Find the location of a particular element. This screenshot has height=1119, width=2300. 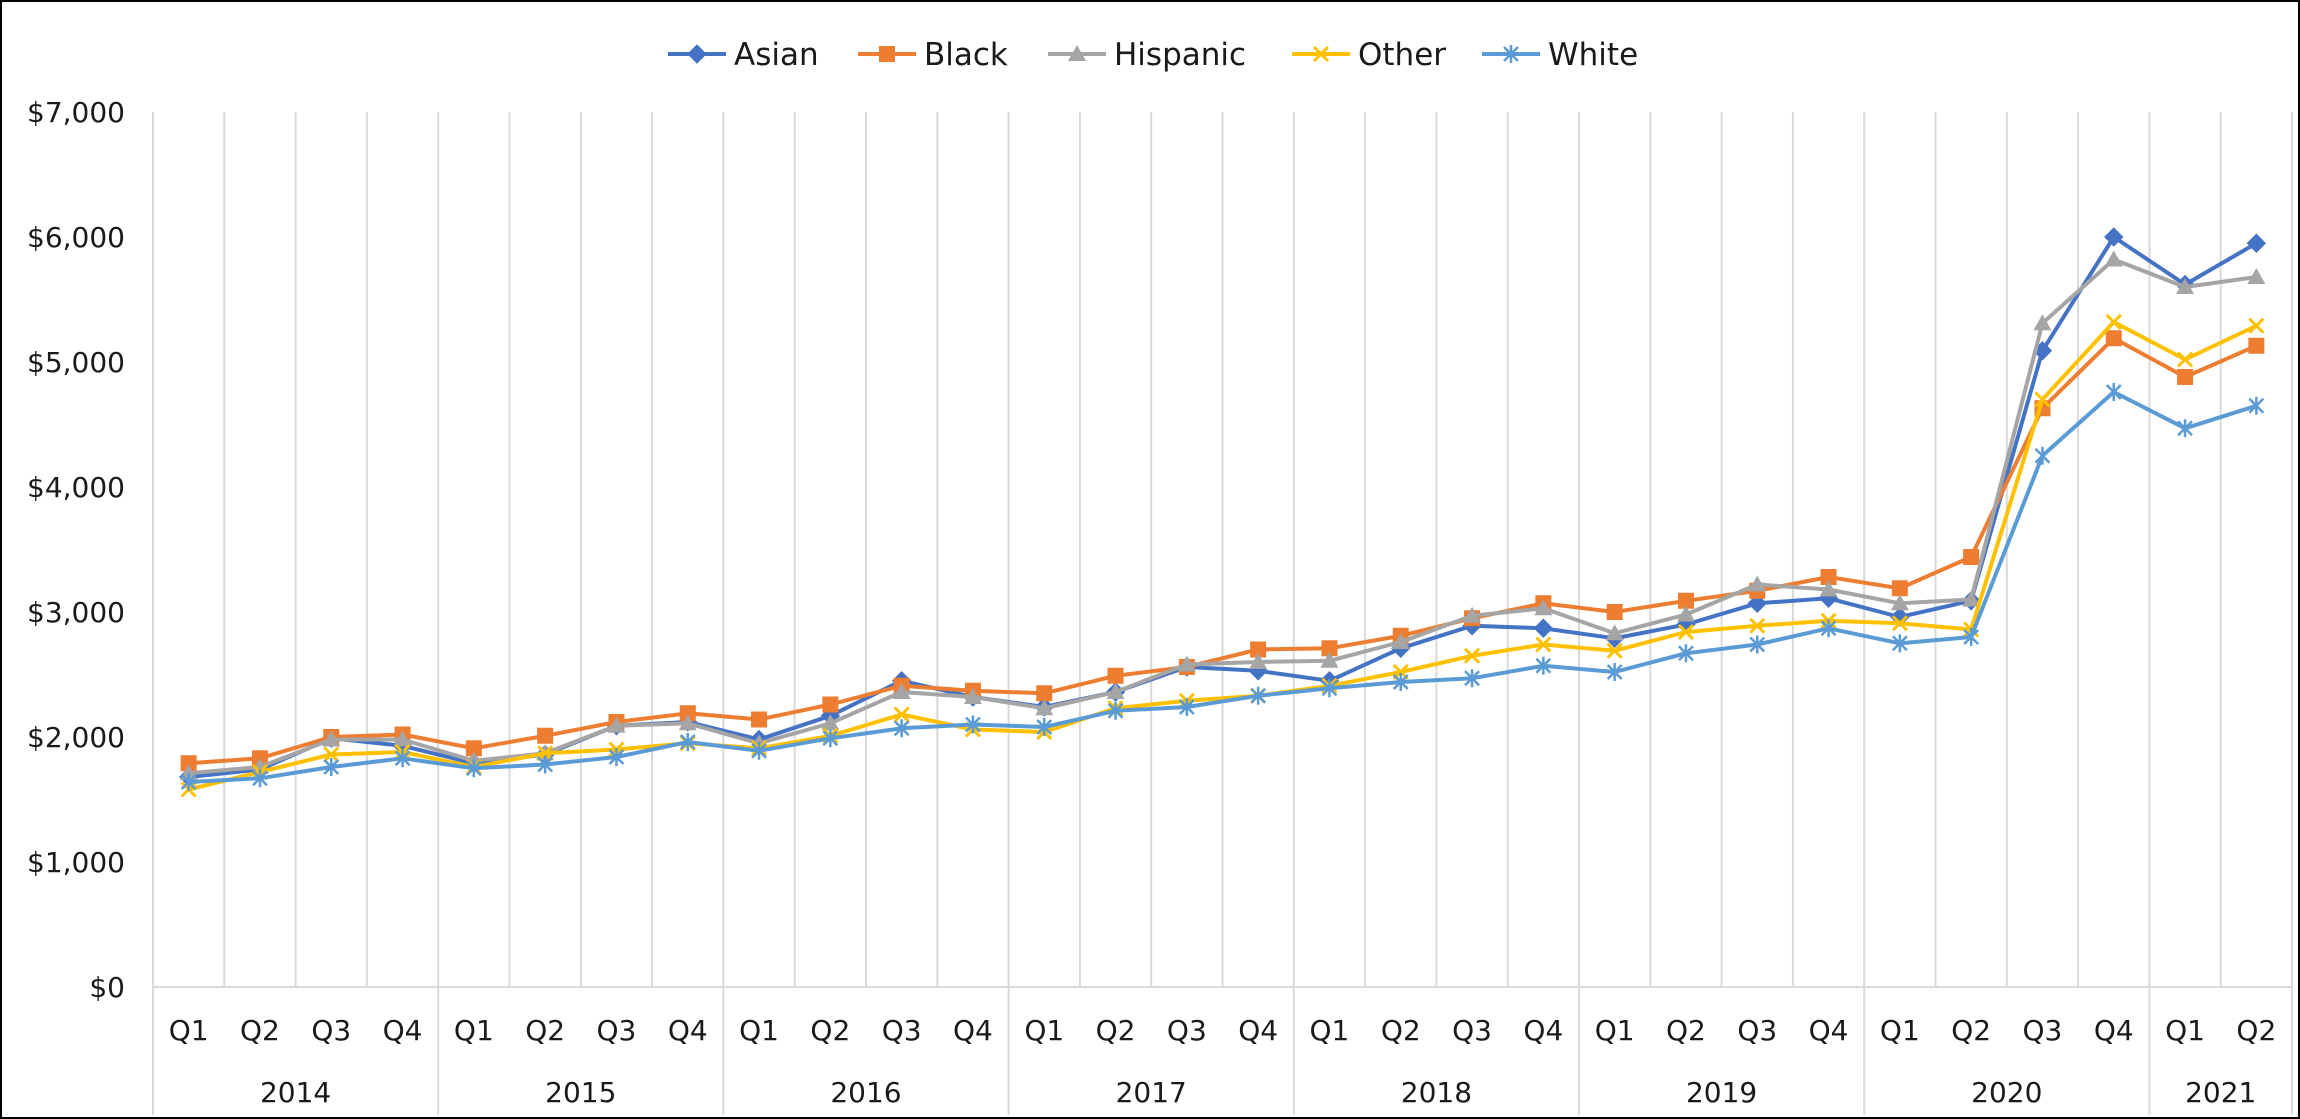

y-tick-label: $5,000 is located at coordinates (76, 362).